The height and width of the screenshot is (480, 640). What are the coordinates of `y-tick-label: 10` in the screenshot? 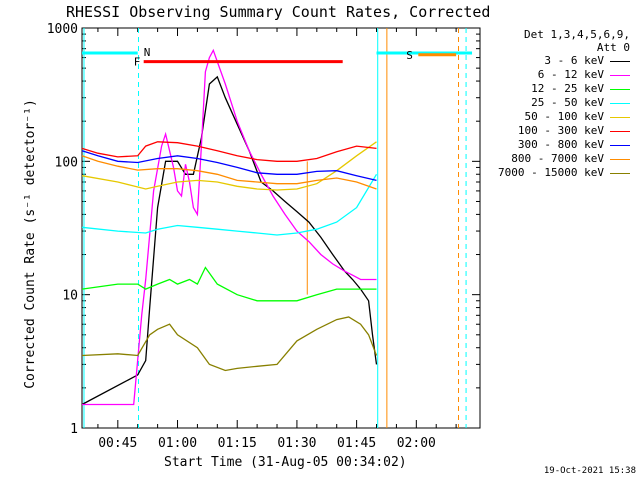 It's located at (70, 296).